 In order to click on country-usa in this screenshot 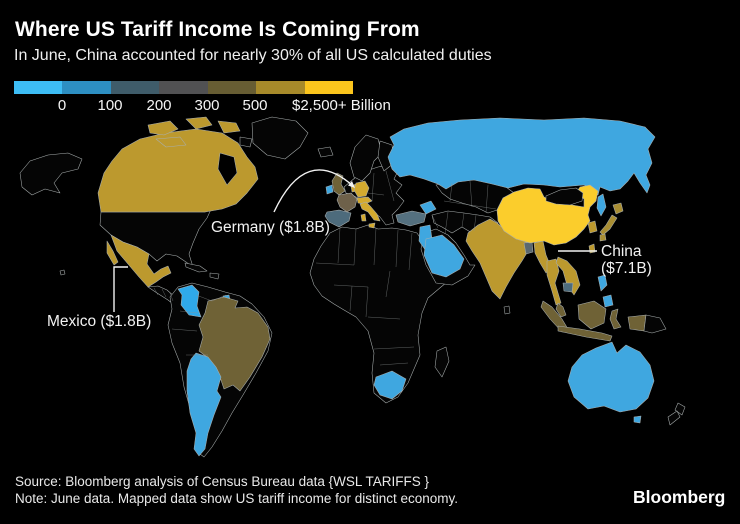, I will do `click(156, 236)`.